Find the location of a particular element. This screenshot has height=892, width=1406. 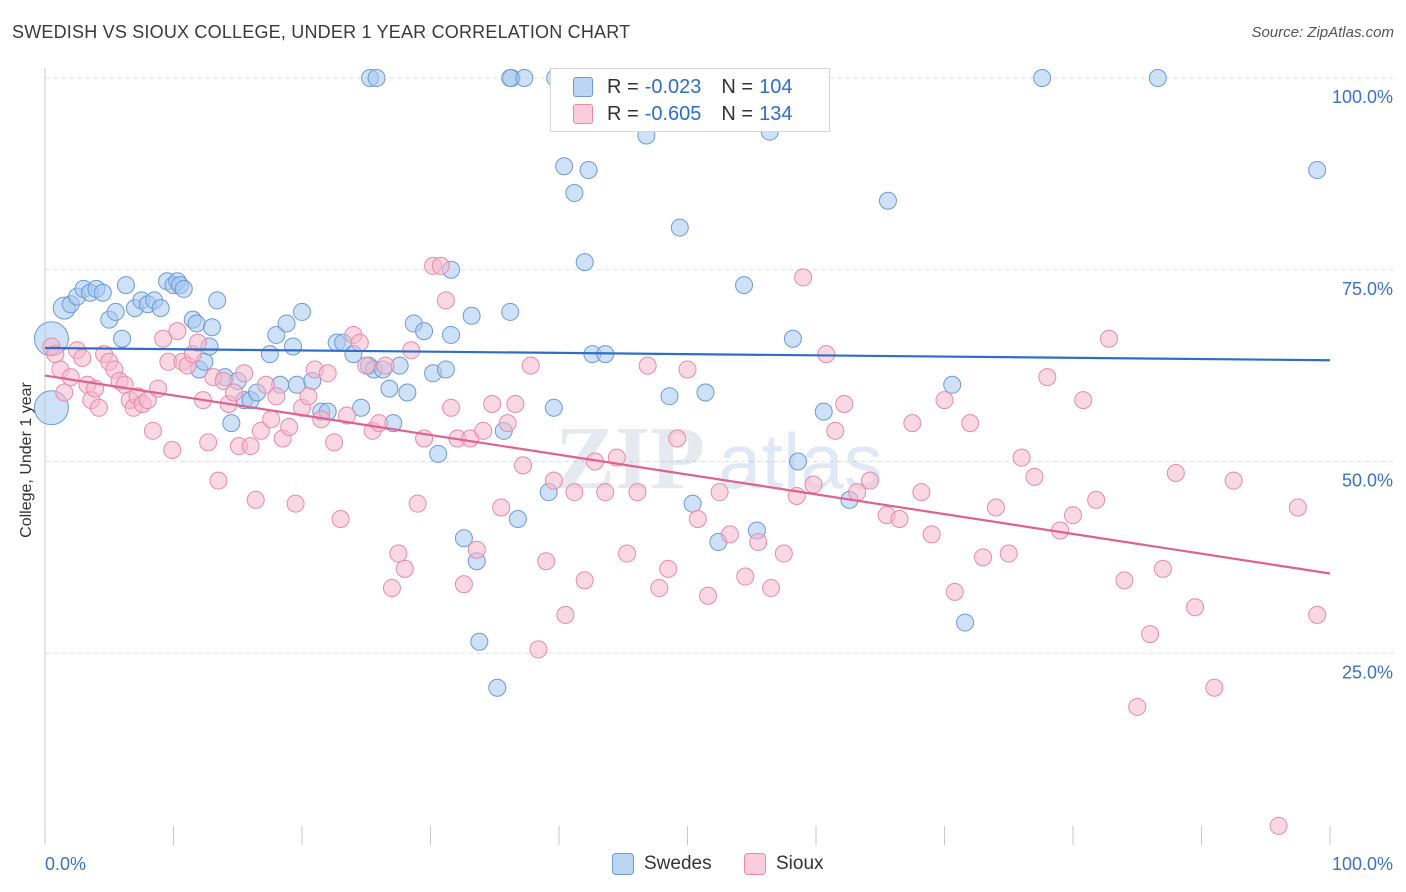

legend-row-sioux: R = -0.605 N = 134 is located at coordinates (682, 114).